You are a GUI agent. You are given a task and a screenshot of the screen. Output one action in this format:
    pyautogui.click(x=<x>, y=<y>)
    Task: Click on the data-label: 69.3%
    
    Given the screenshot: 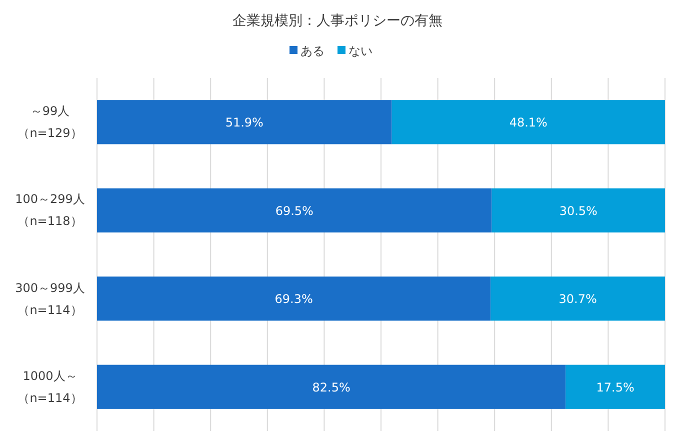 What is the action you would take?
    pyautogui.click(x=293, y=299)
    